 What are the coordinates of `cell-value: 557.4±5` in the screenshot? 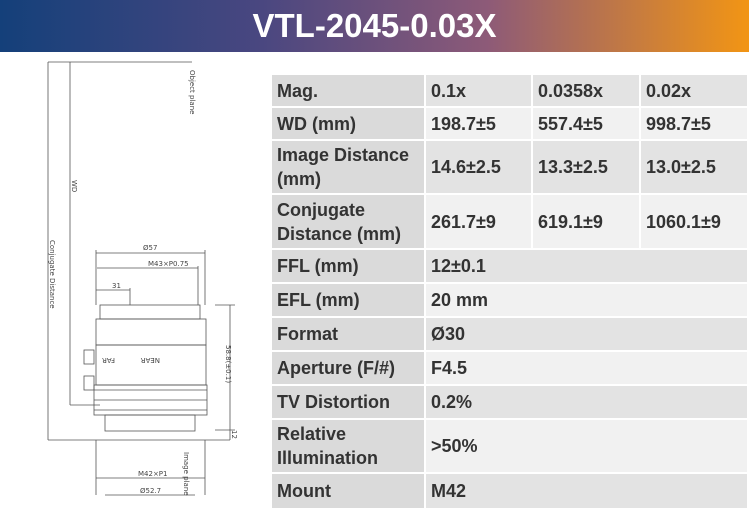 It's located at (586, 123).